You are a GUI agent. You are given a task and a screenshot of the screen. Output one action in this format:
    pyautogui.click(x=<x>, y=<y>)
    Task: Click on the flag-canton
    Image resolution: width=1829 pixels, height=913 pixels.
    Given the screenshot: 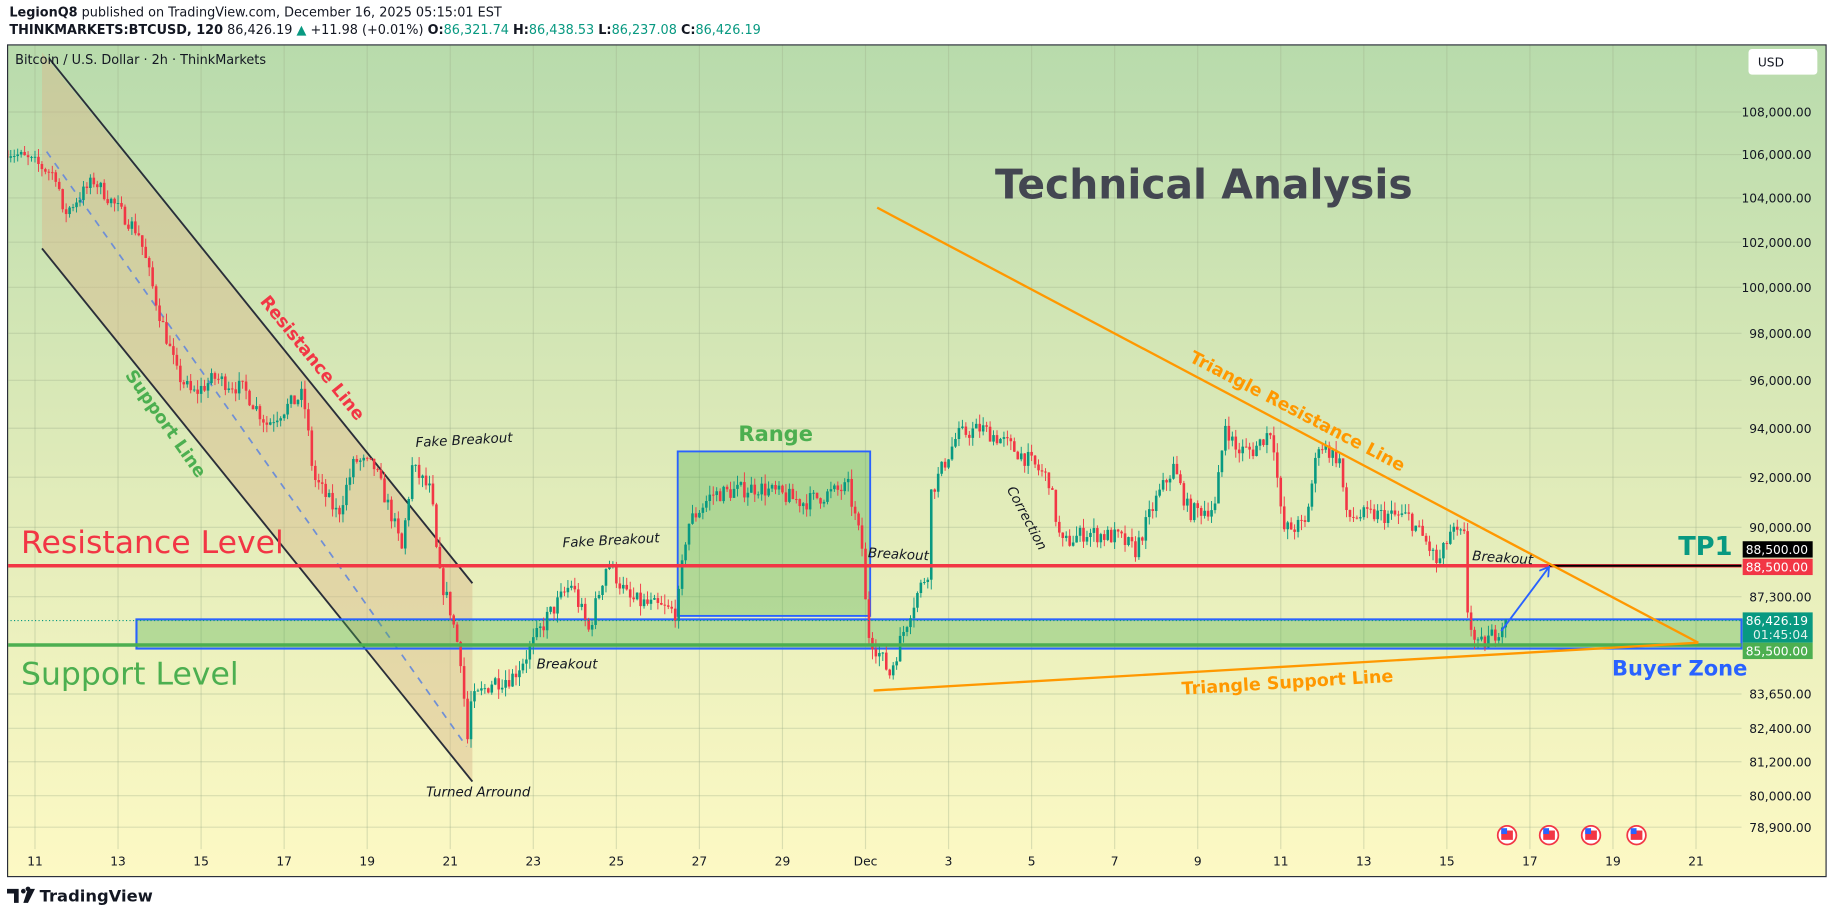 What is the action you would take?
    pyautogui.click(x=1588, y=831)
    